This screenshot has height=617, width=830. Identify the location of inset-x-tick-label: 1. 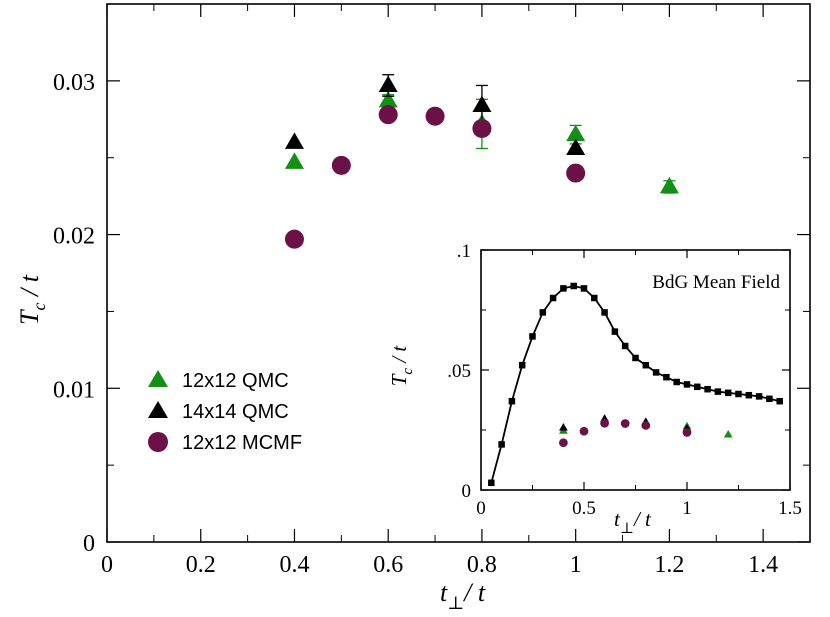
(687, 508).